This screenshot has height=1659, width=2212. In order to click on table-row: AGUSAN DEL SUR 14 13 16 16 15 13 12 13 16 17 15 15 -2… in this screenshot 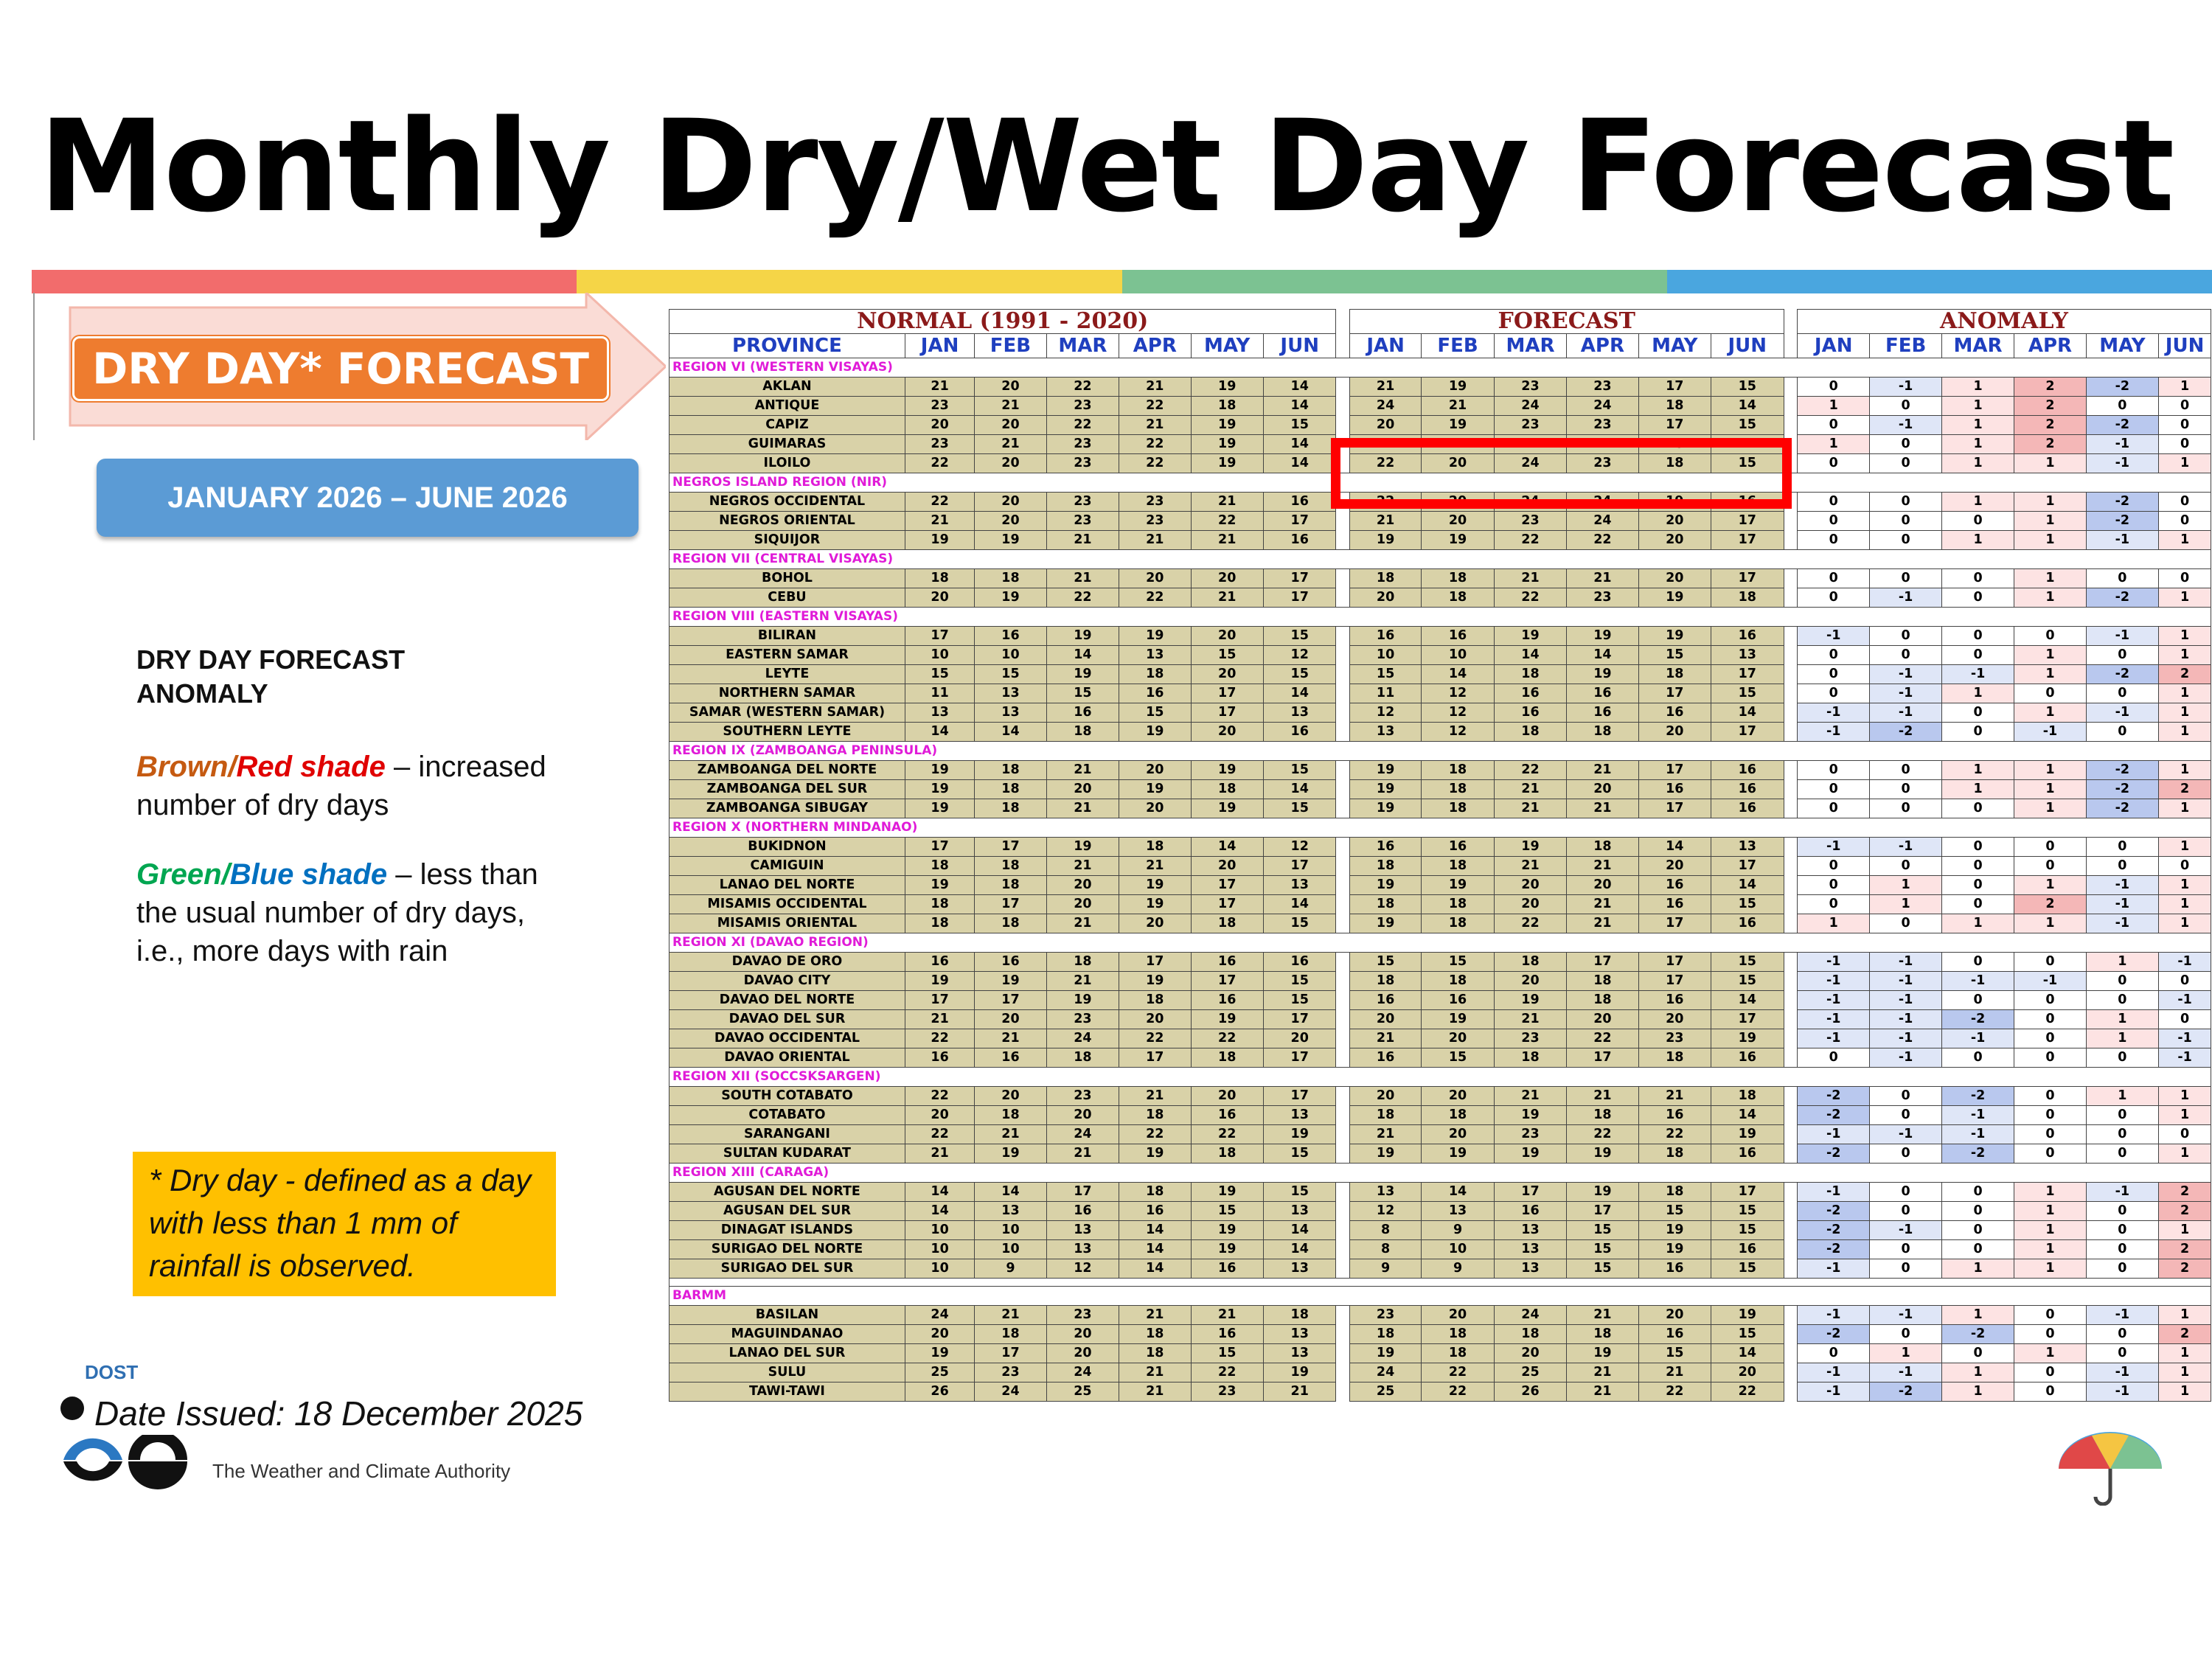, I will do `click(1440, 1211)`.